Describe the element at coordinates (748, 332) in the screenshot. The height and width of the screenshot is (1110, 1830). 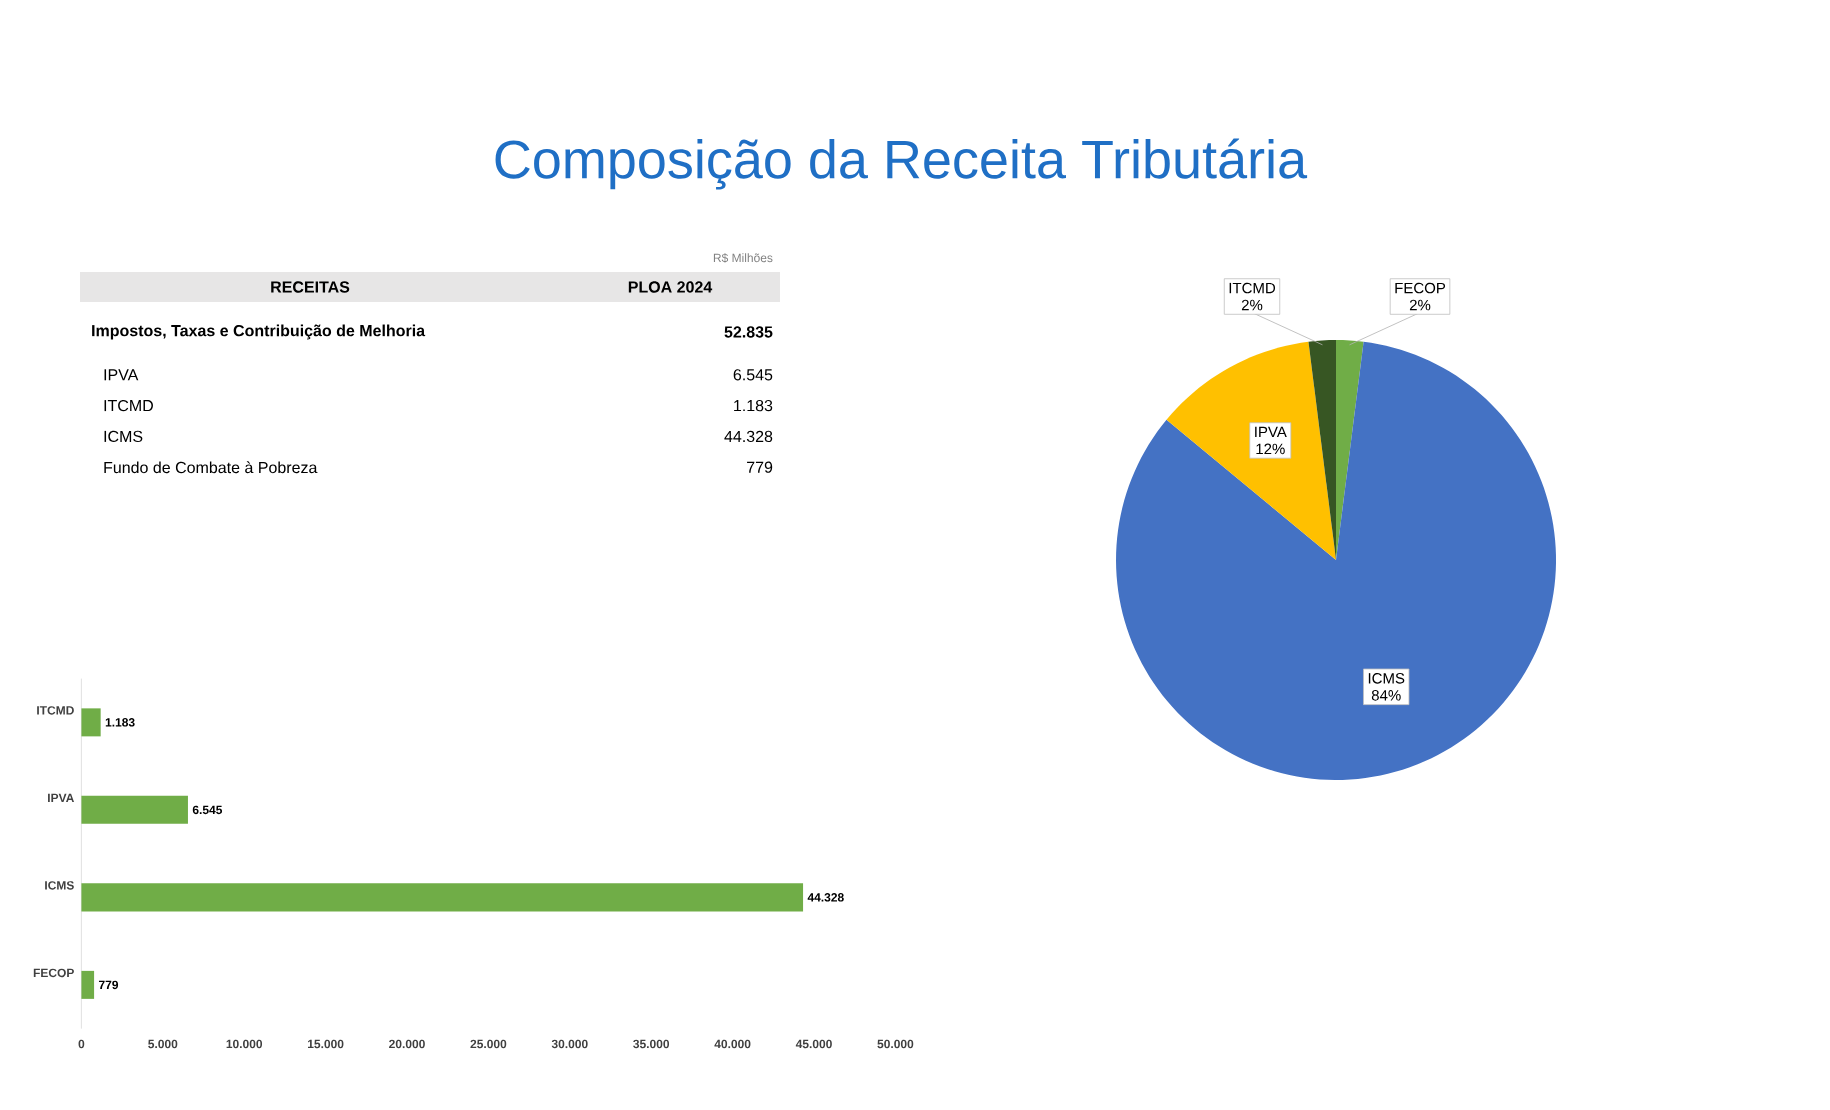
I see `text: 52.835` at that location.